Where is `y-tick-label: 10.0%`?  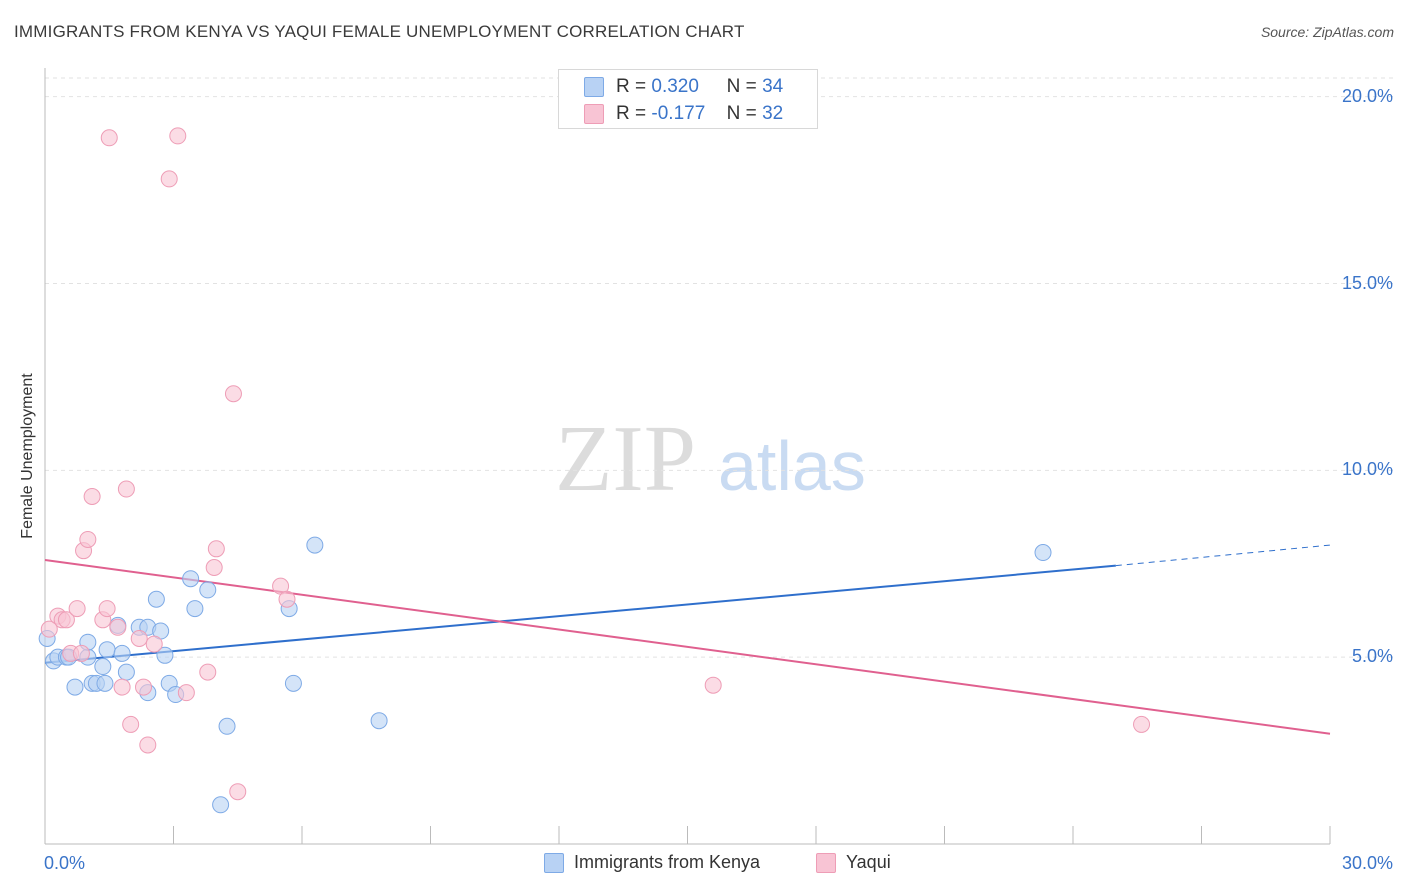
y-tick-label: 10.0% is located at coordinates (1367, 469).